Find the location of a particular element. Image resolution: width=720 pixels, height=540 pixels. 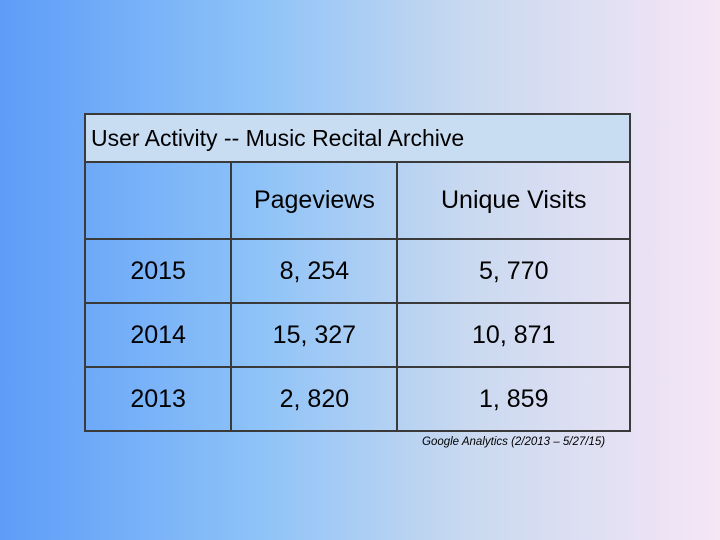

row: 2013 2, 820 1, 859 is located at coordinates (357, 399).